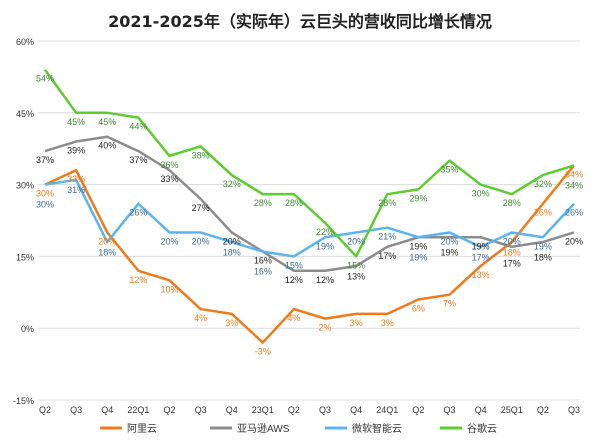  What do you see at coordinates (512, 410) in the screenshot?
I see `x-tick-label: 25Q1` at bounding box center [512, 410].